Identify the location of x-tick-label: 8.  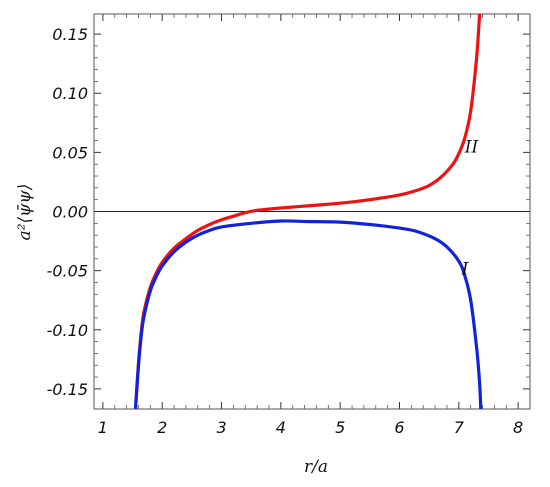
(518, 427).